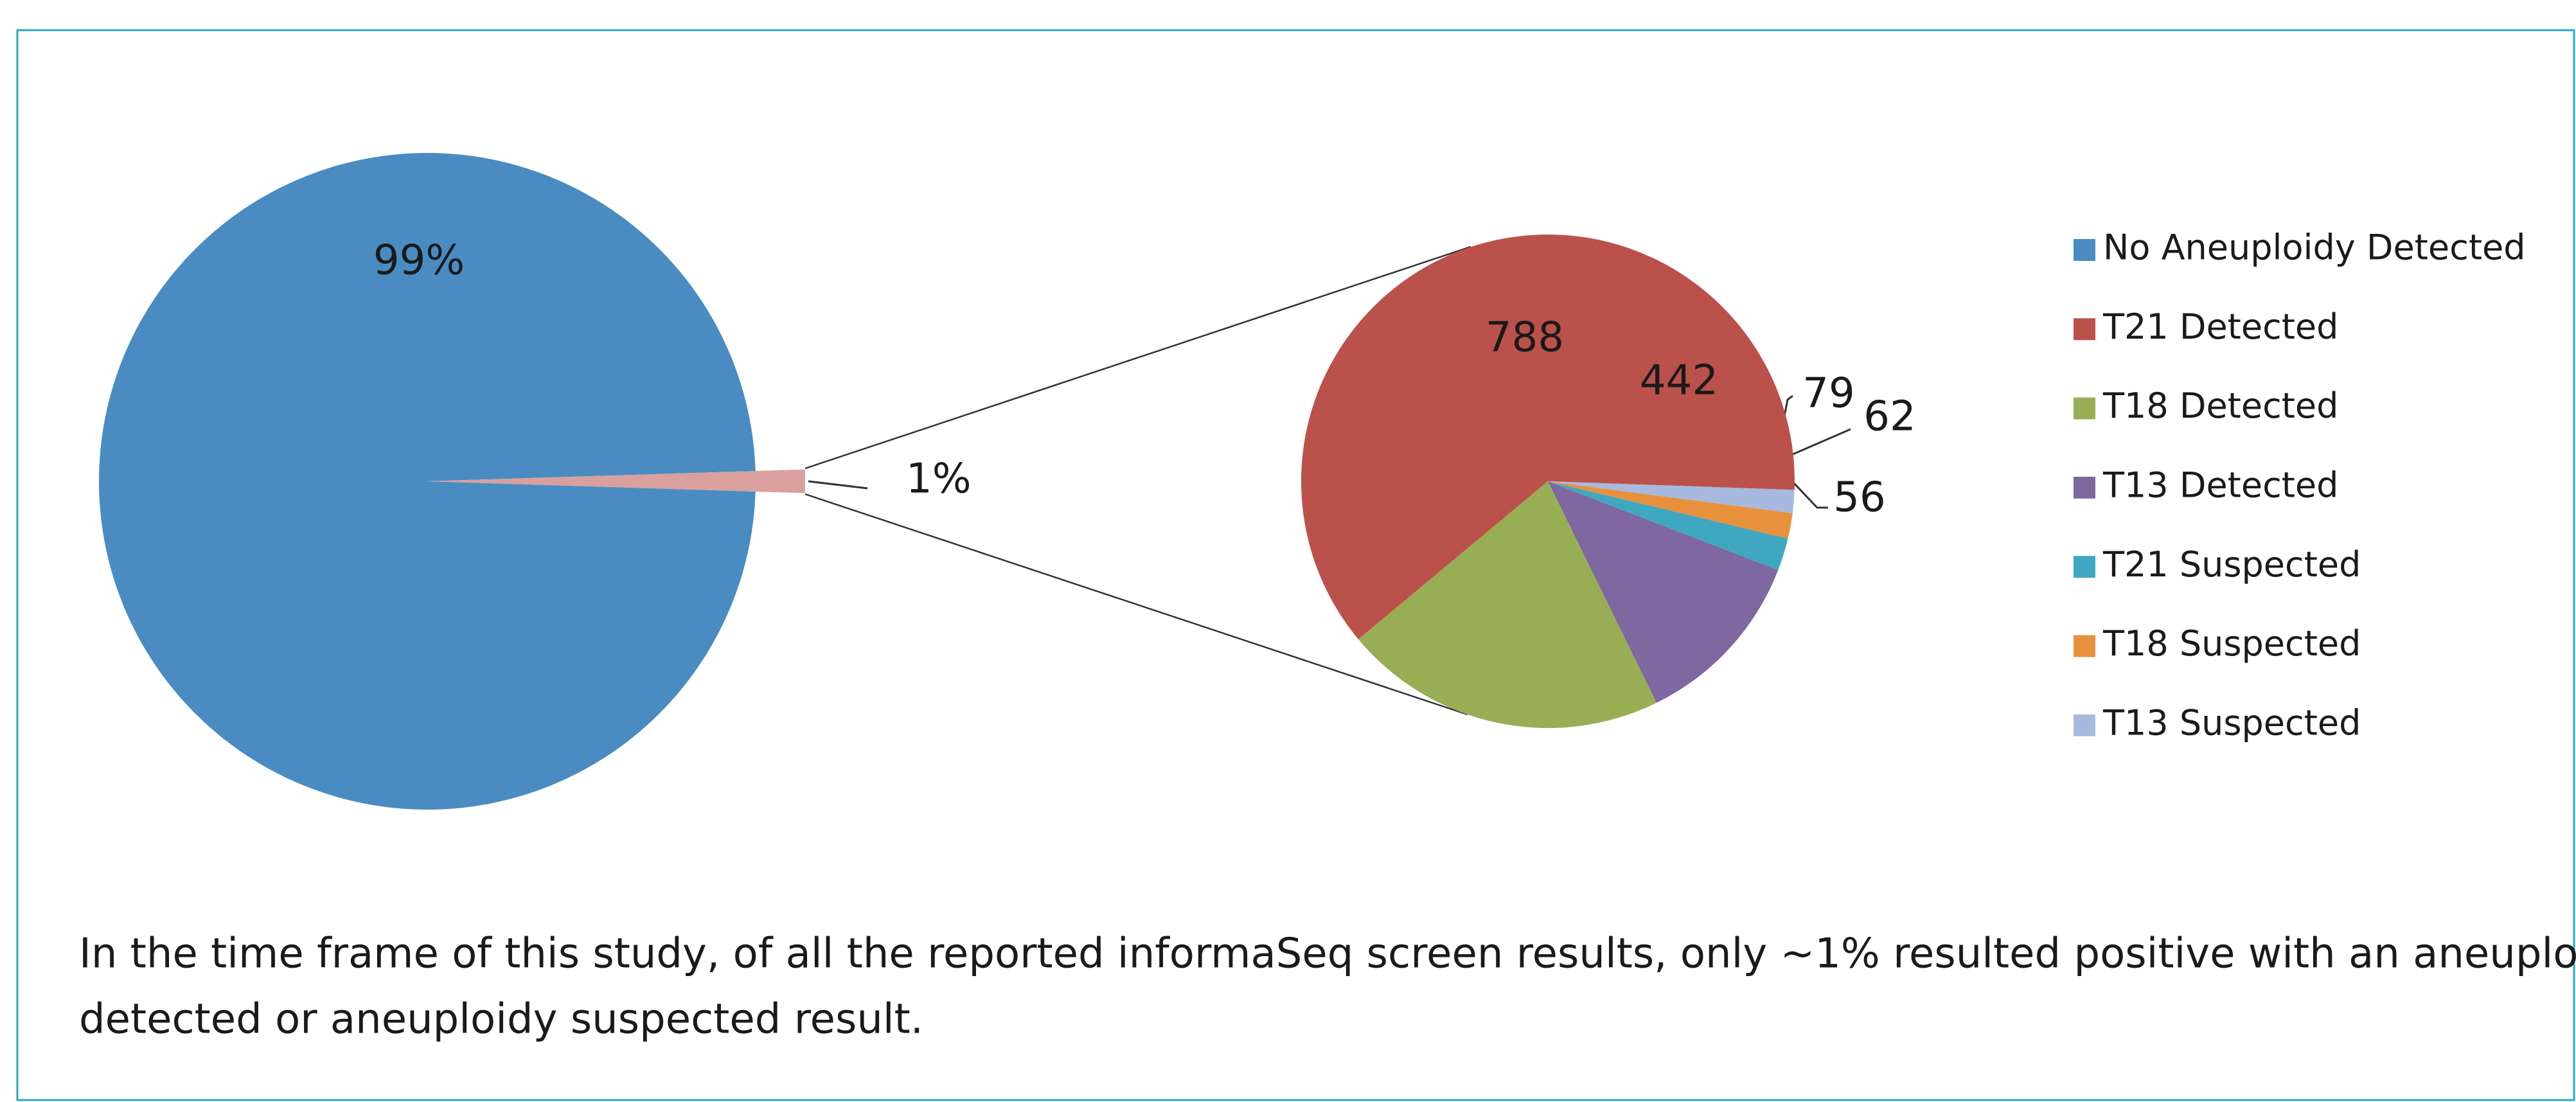  I want to click on legend-entry: T21 Suspected, so click(2232, 564).